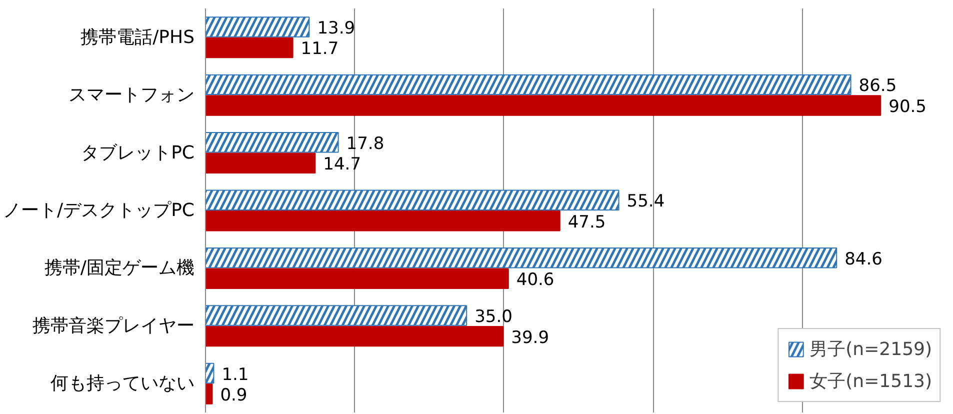 The width and height of the screenshot is (953, 414). Describe the element at coordinates (907, 106) in the screenshot. I see `data-label: 90.5` at that location.